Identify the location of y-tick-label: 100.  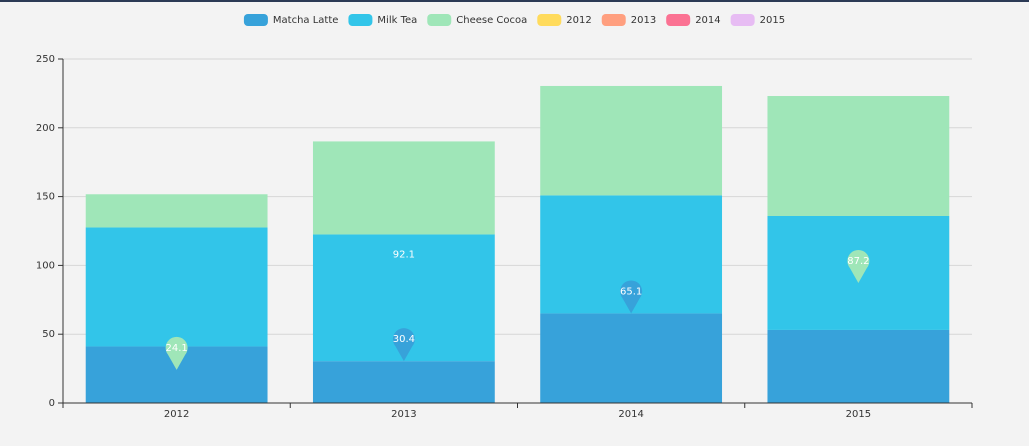
(45, 265).